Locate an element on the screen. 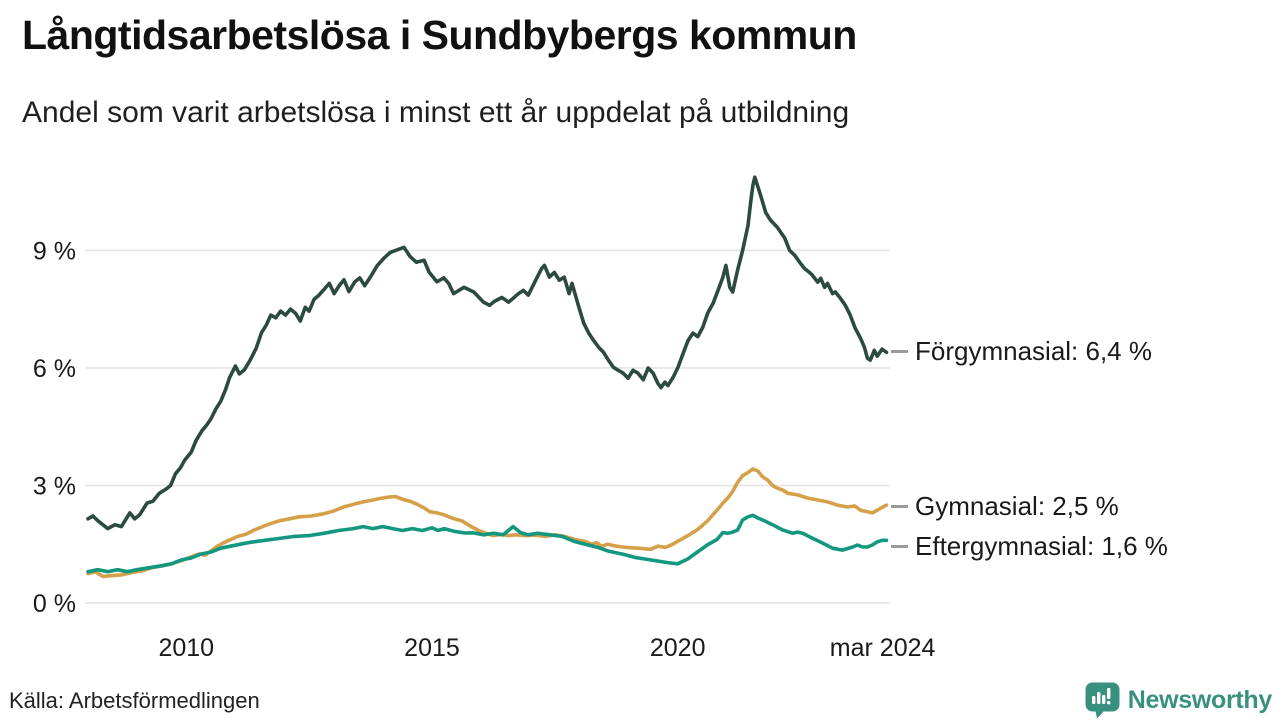 The image size is (1280, 720). brand-logo: Newsworthy is located at coordinates (1178, 700).